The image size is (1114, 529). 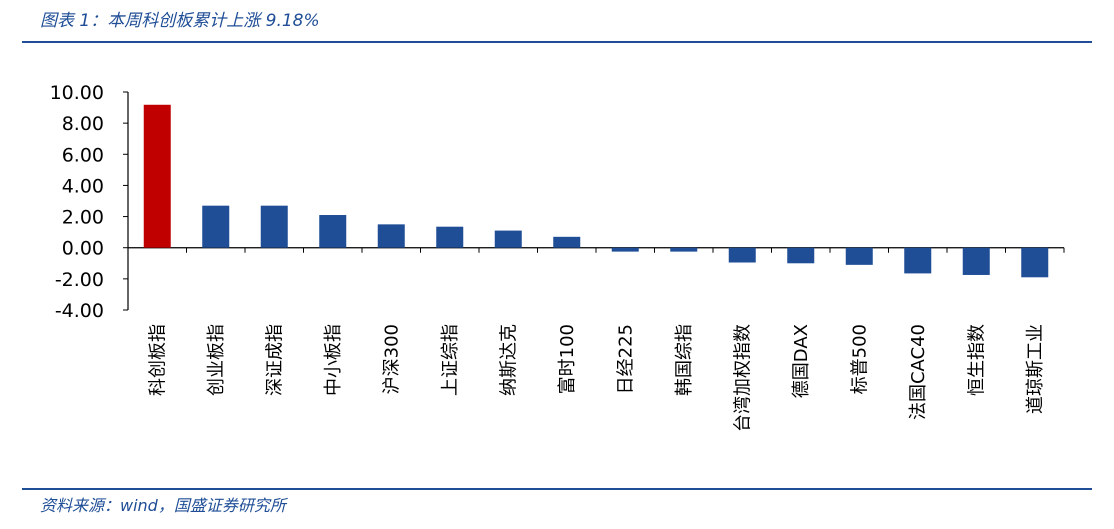 I want to click on x-category-label: 日经225, so click(x=625, y=359).